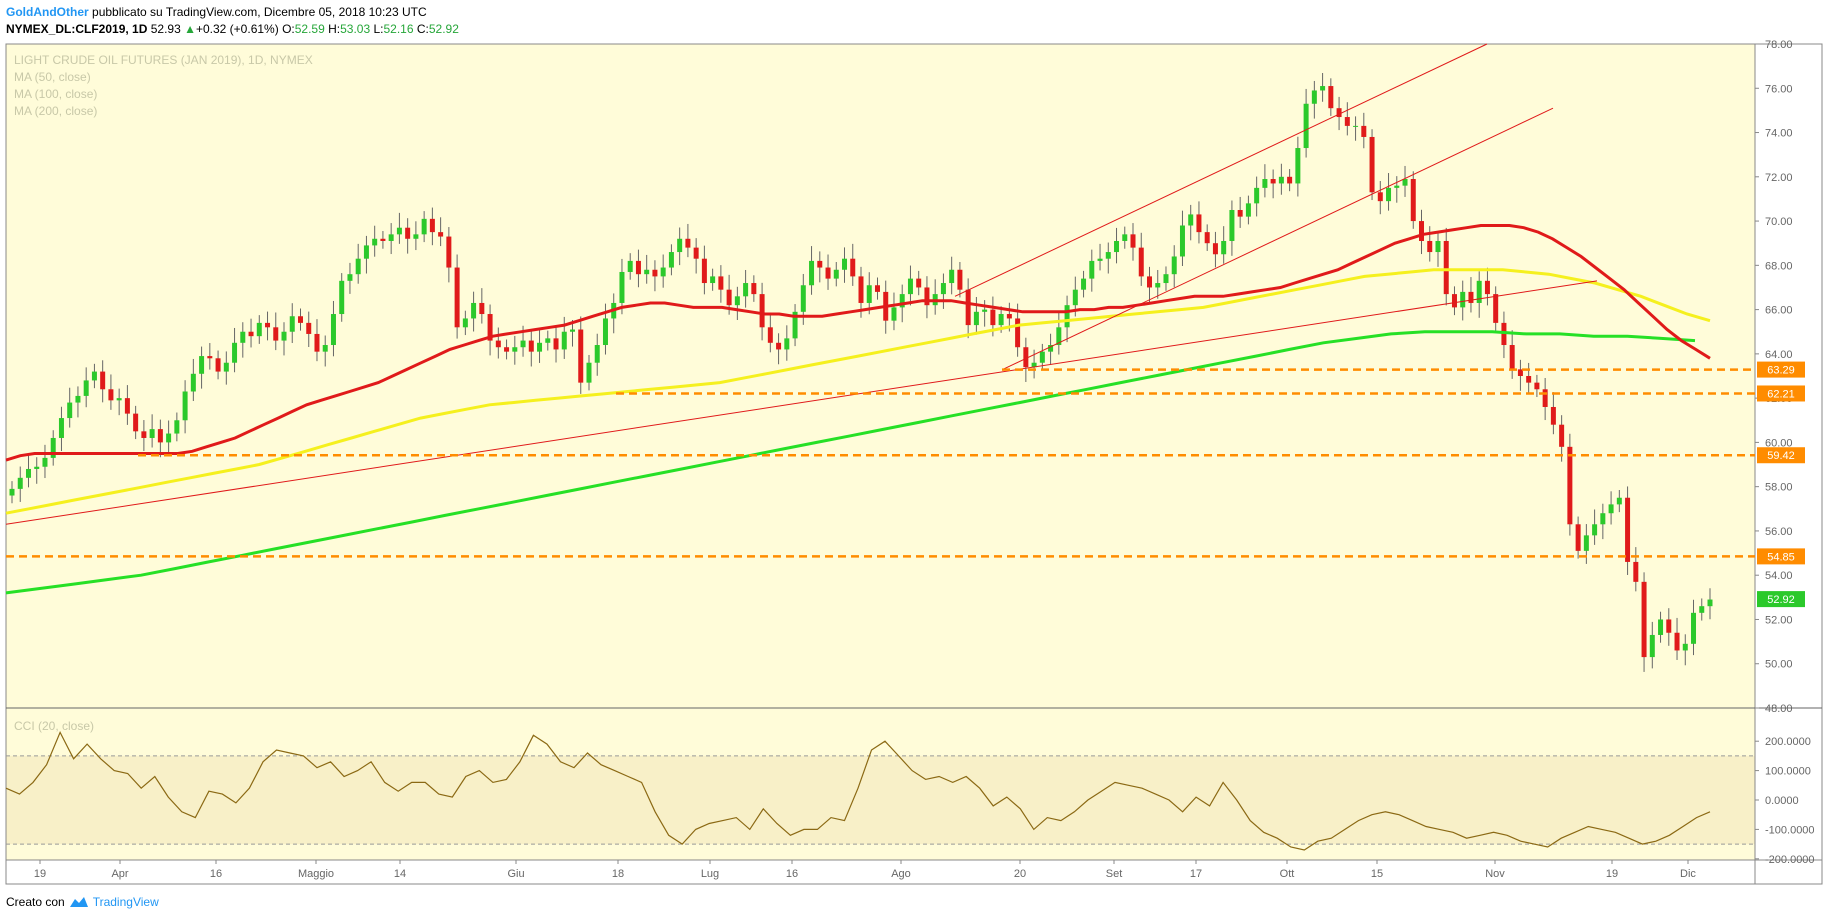 Image resolution: width=1828 pixels, height=922 pixels. What do you see at coordinates (1779, 355) in the screenshot?
I see `price-tick-label: 64.00` at bounding box center [1779, 355].